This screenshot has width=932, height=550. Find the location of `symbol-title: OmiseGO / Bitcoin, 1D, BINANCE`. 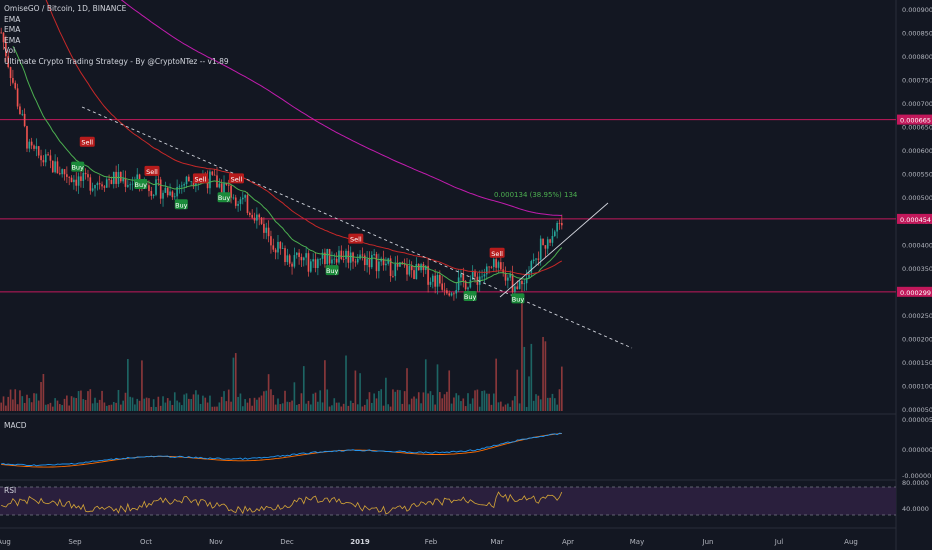

symbol-title: OmiseGO / Bitcoin, 1D, BINANCE is located at coordinates (65, 8).